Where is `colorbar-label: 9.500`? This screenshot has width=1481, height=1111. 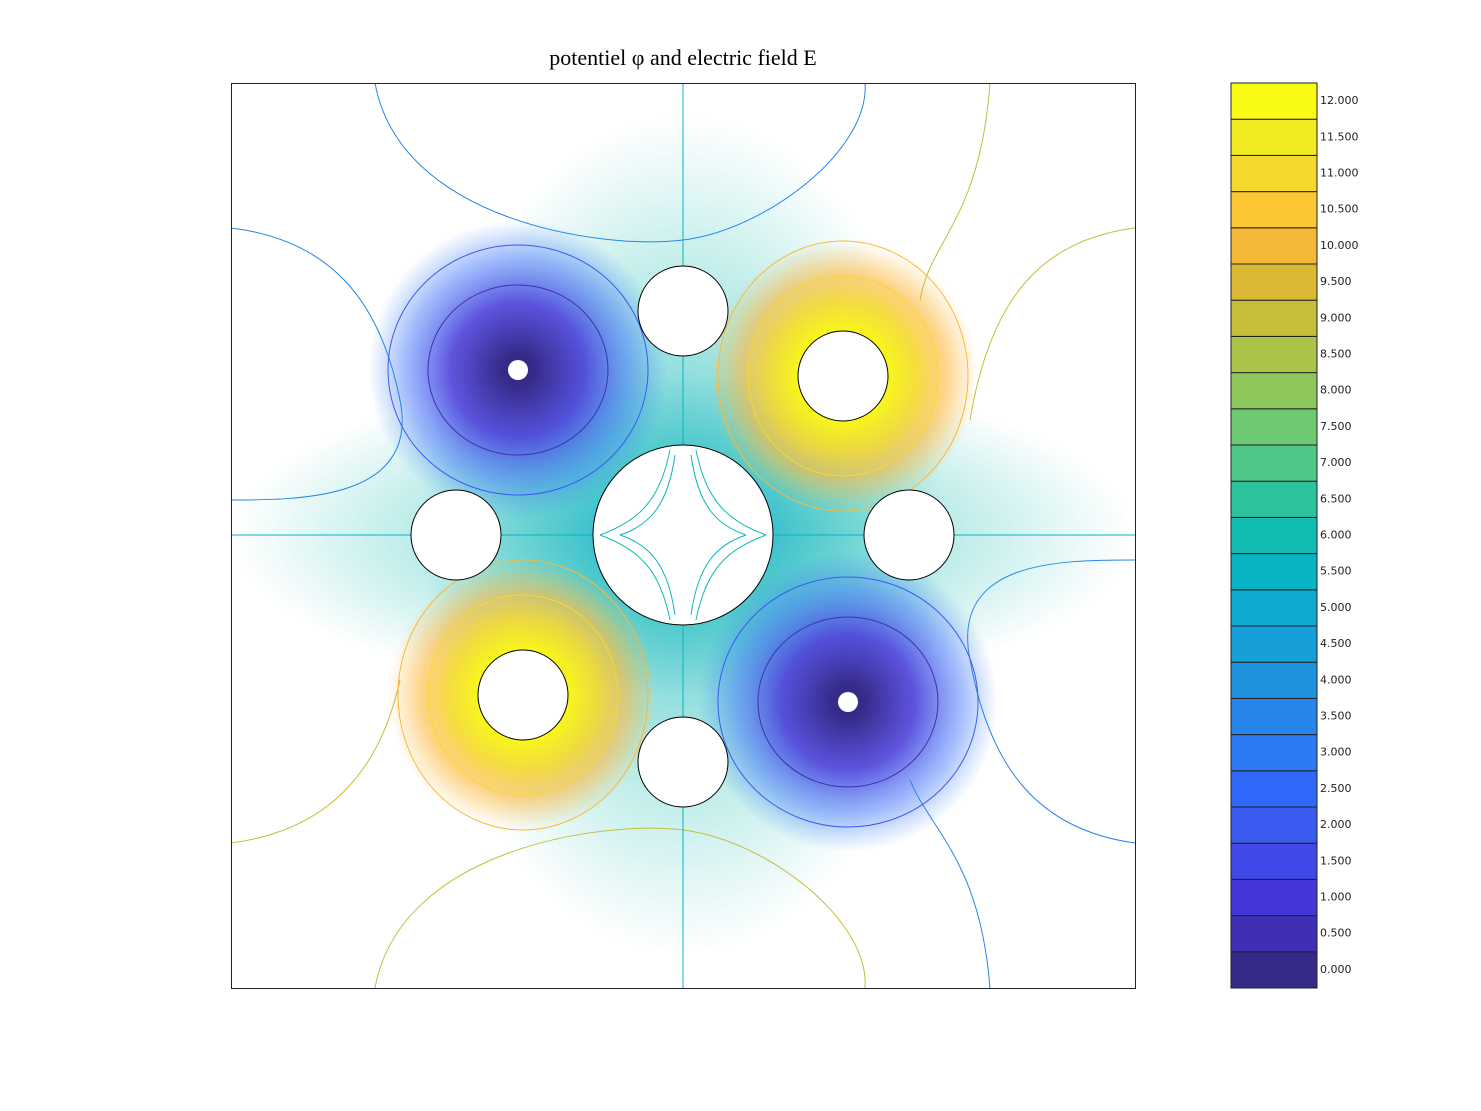 colorbar-label: 9.500 is located at coordinates (1336, 281).